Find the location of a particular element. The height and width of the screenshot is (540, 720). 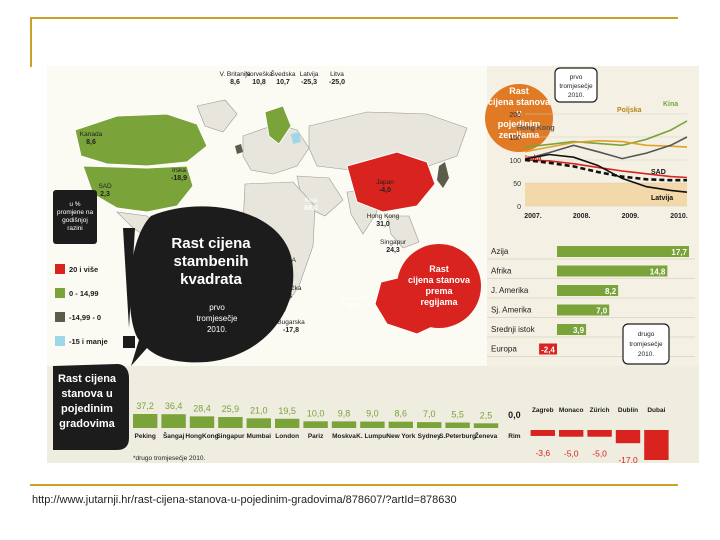

region-value-label: 14,8 is located at coordinates (658, 272).